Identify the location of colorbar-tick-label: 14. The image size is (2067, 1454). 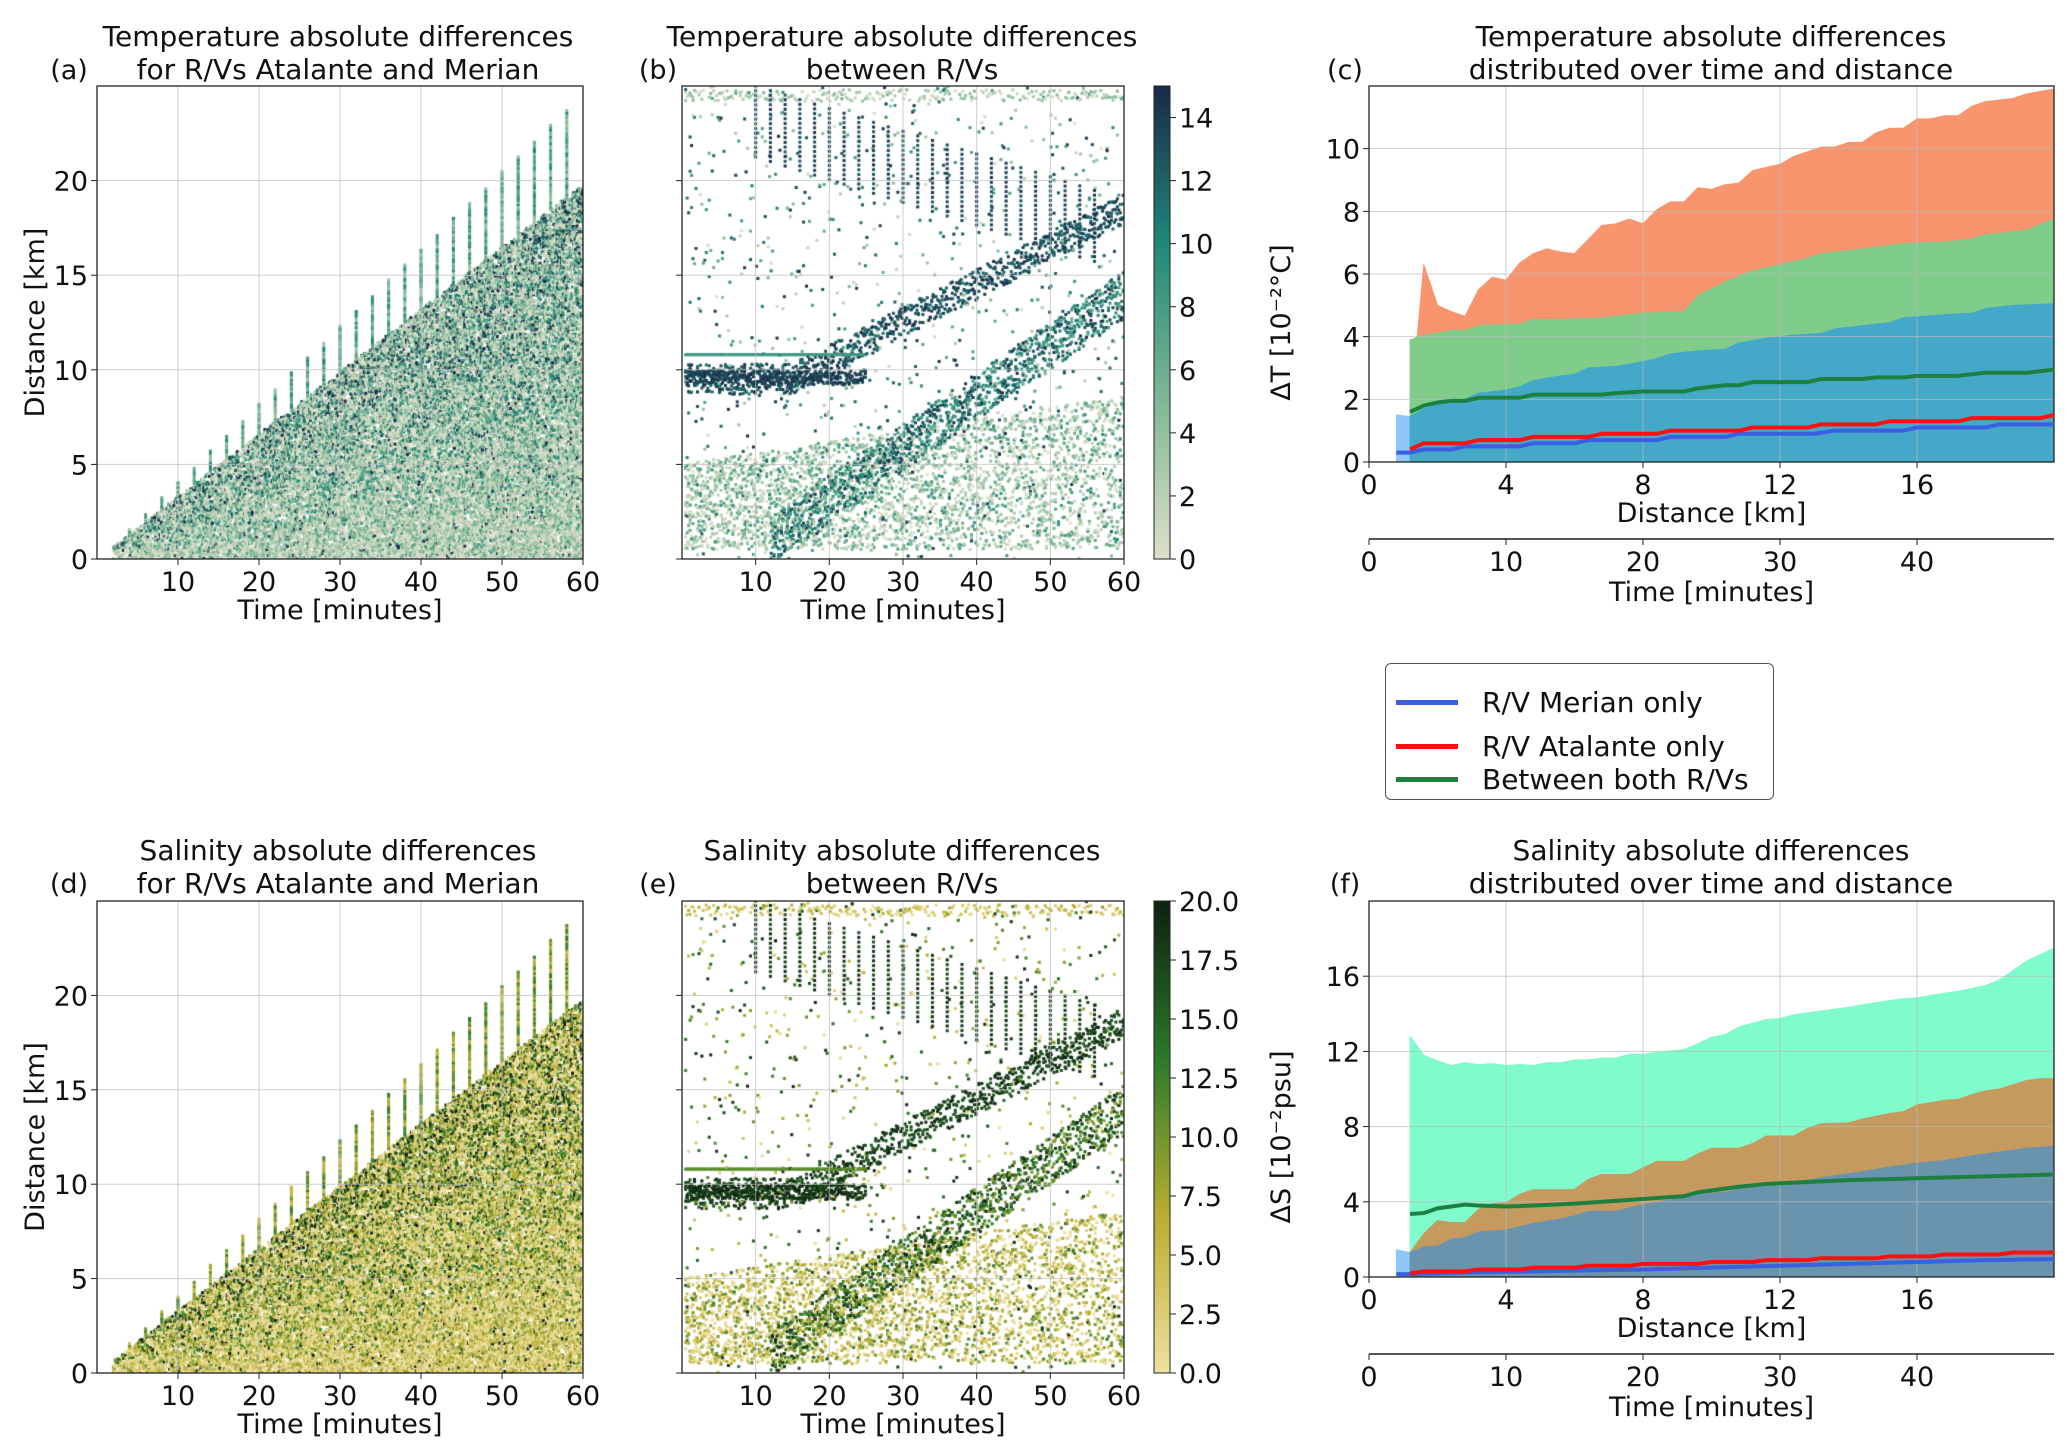
(1196, 119).